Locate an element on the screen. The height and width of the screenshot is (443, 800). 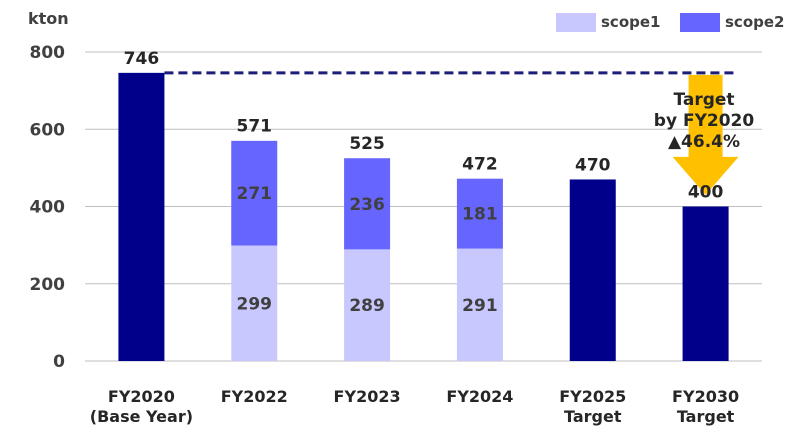
y-tick-label: 600 is located at coordinates (48, 130).